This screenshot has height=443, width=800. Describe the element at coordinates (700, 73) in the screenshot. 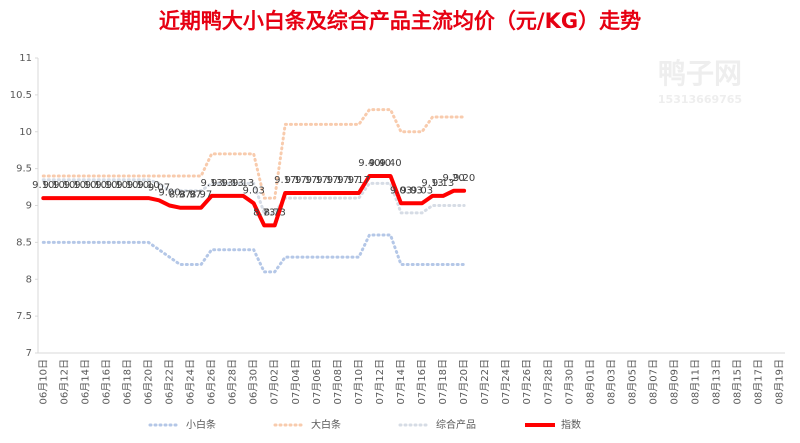

I see `watermark: 鸭子网` at that location.